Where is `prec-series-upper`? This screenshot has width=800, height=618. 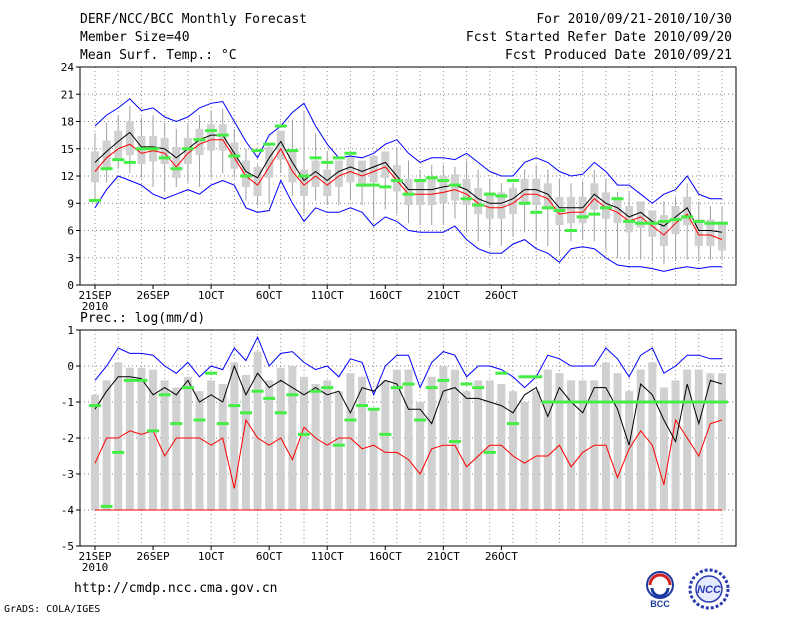
prec-series-upper is located at coordinates (408, 366).